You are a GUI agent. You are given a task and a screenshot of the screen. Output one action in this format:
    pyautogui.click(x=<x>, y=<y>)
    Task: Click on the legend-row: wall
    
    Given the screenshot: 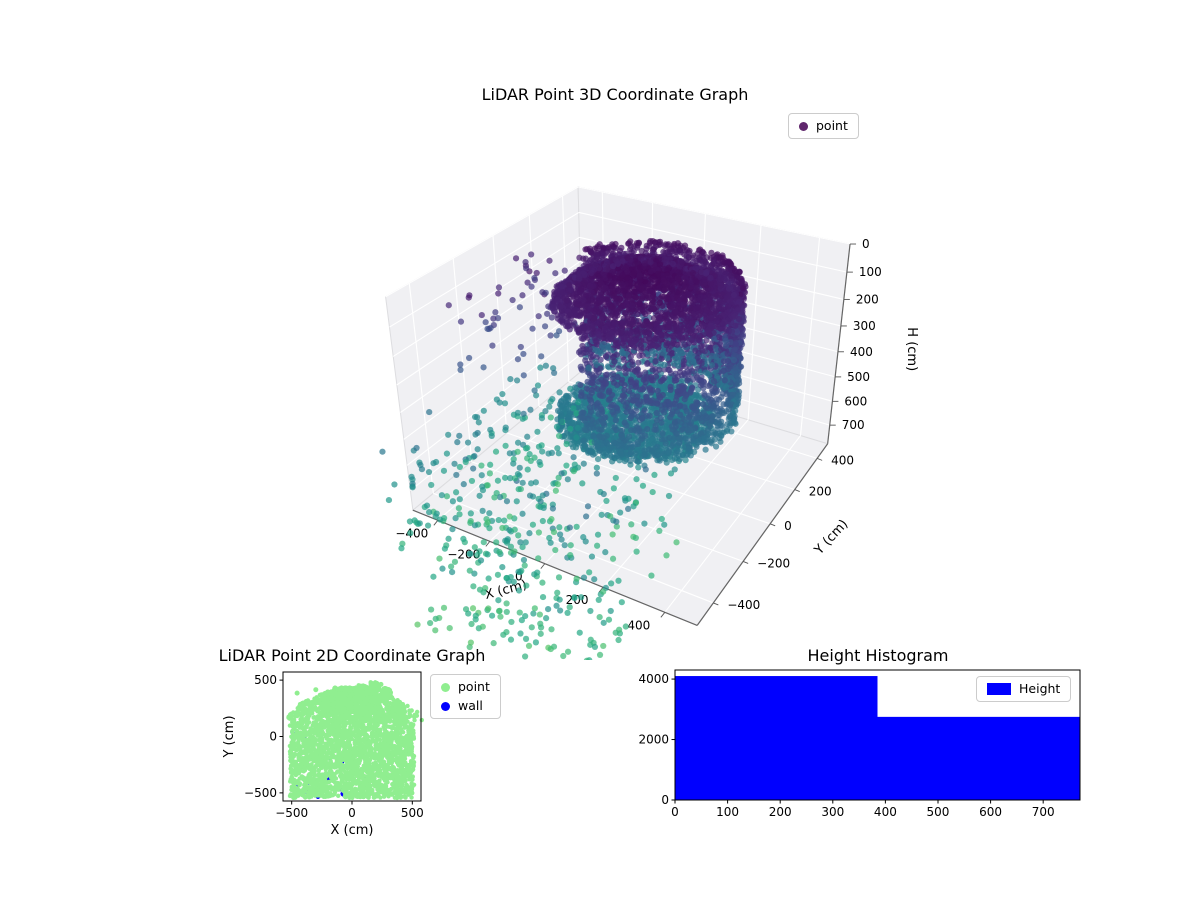 What is the action you would take?
    pyautogui.click(x=465, y=706)
    